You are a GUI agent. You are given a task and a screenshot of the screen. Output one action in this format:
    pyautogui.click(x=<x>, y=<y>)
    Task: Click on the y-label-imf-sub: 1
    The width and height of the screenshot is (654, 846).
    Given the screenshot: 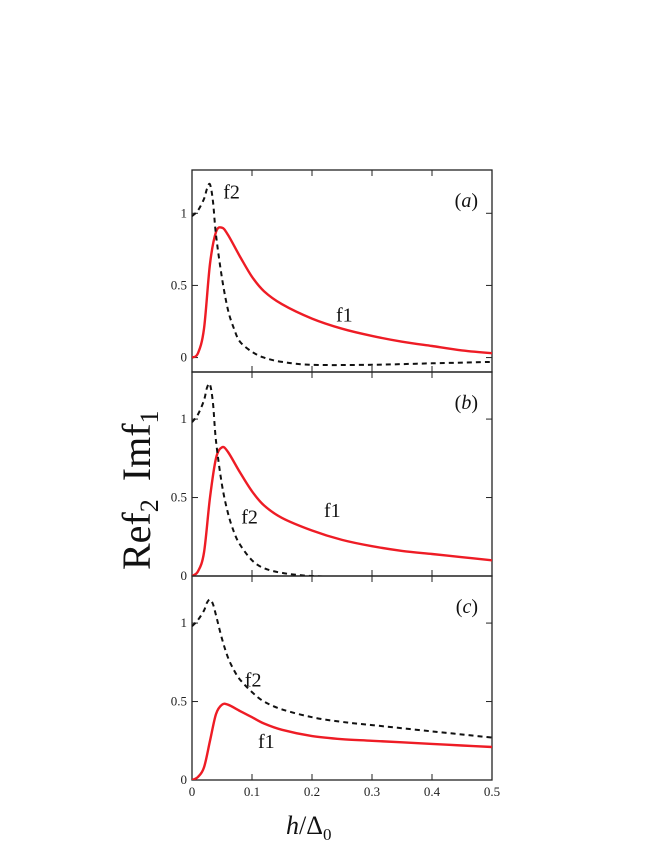 What is the action you would take?
    pyautogui.click(x=149, y=416)
    